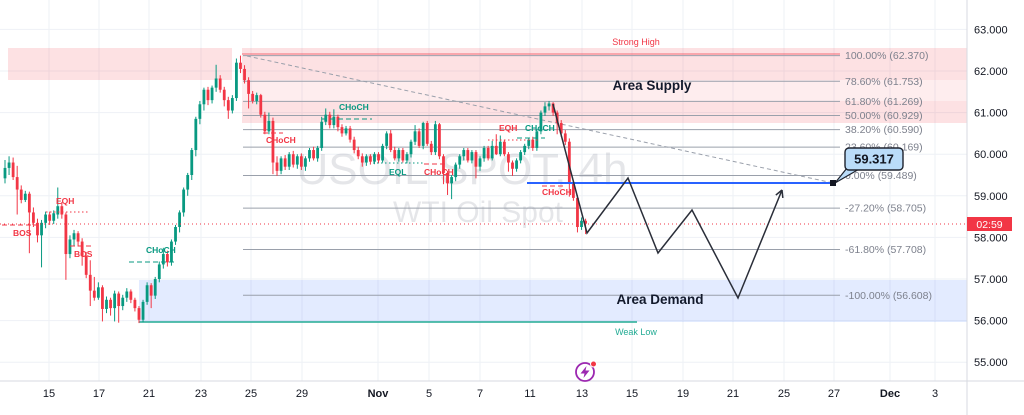 The image size is (1024, 415). I want to click on price-axis-label: 55.000, so click(991, 363).